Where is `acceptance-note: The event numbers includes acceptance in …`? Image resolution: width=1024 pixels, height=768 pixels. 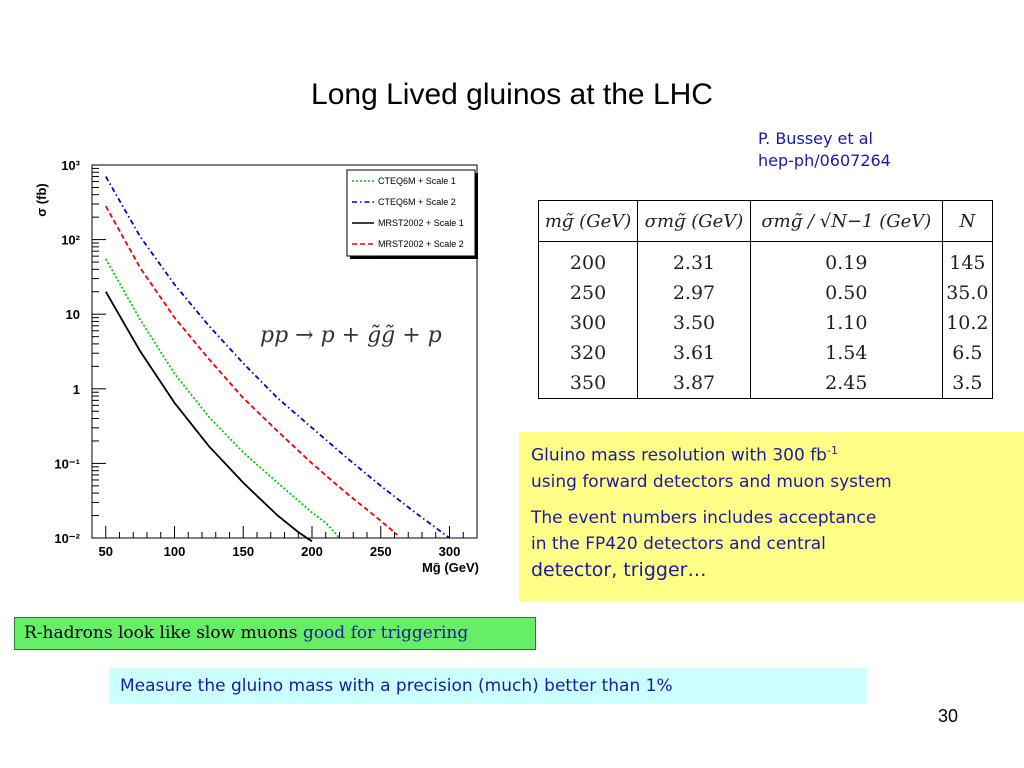
acceptance-note: The event numbers includes acceptance in … is located at coordinates (771, 544).